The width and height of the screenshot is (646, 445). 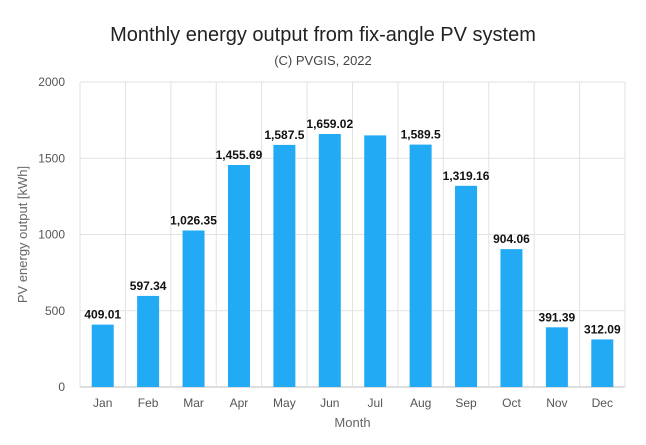 I want to click on y-axis-title: PV energy output [kWh], so click(x=22, y=234).